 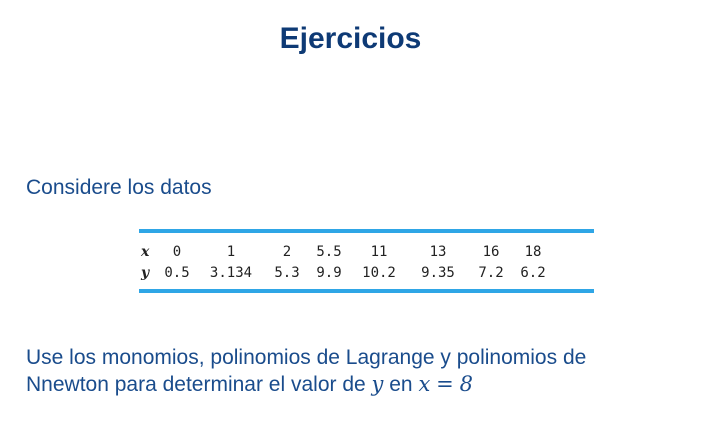 What do you see at coordinates (445, 384) in the screenshot?
I see `math-equals: =` at bounding box center [445, 384].